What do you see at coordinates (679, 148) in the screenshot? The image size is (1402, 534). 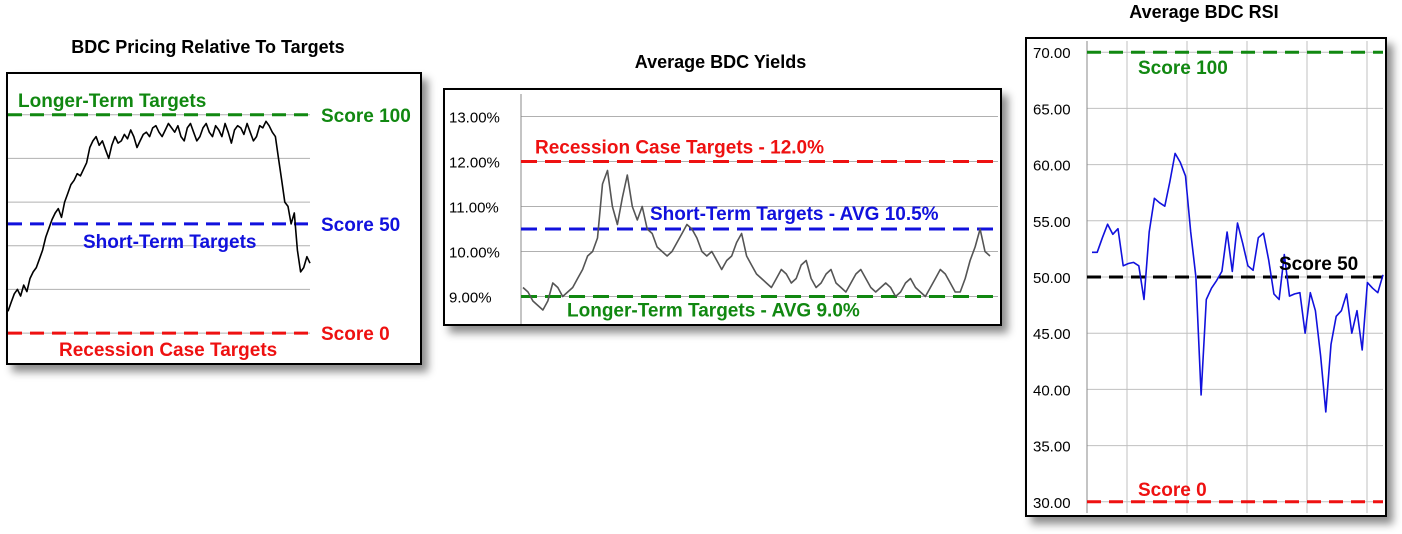 I see `chart2-recession-label: Recession Case Targets - 12.0%` at bounding box center [679, 148].